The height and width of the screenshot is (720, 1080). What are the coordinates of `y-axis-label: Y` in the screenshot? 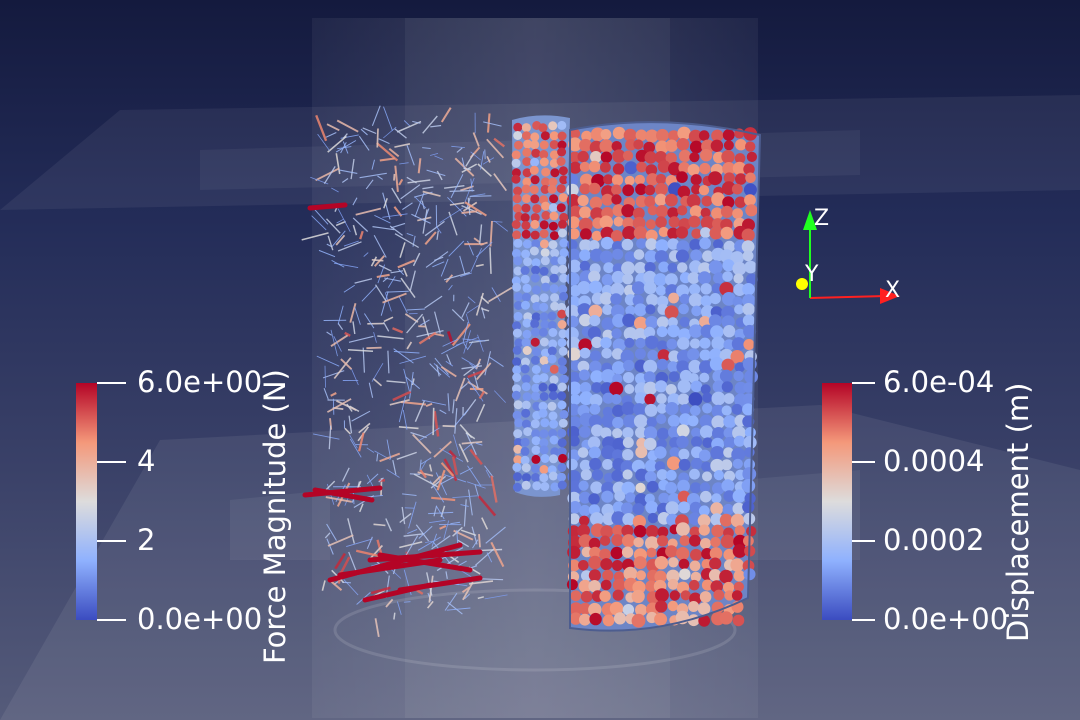 It's located at (812, 274).